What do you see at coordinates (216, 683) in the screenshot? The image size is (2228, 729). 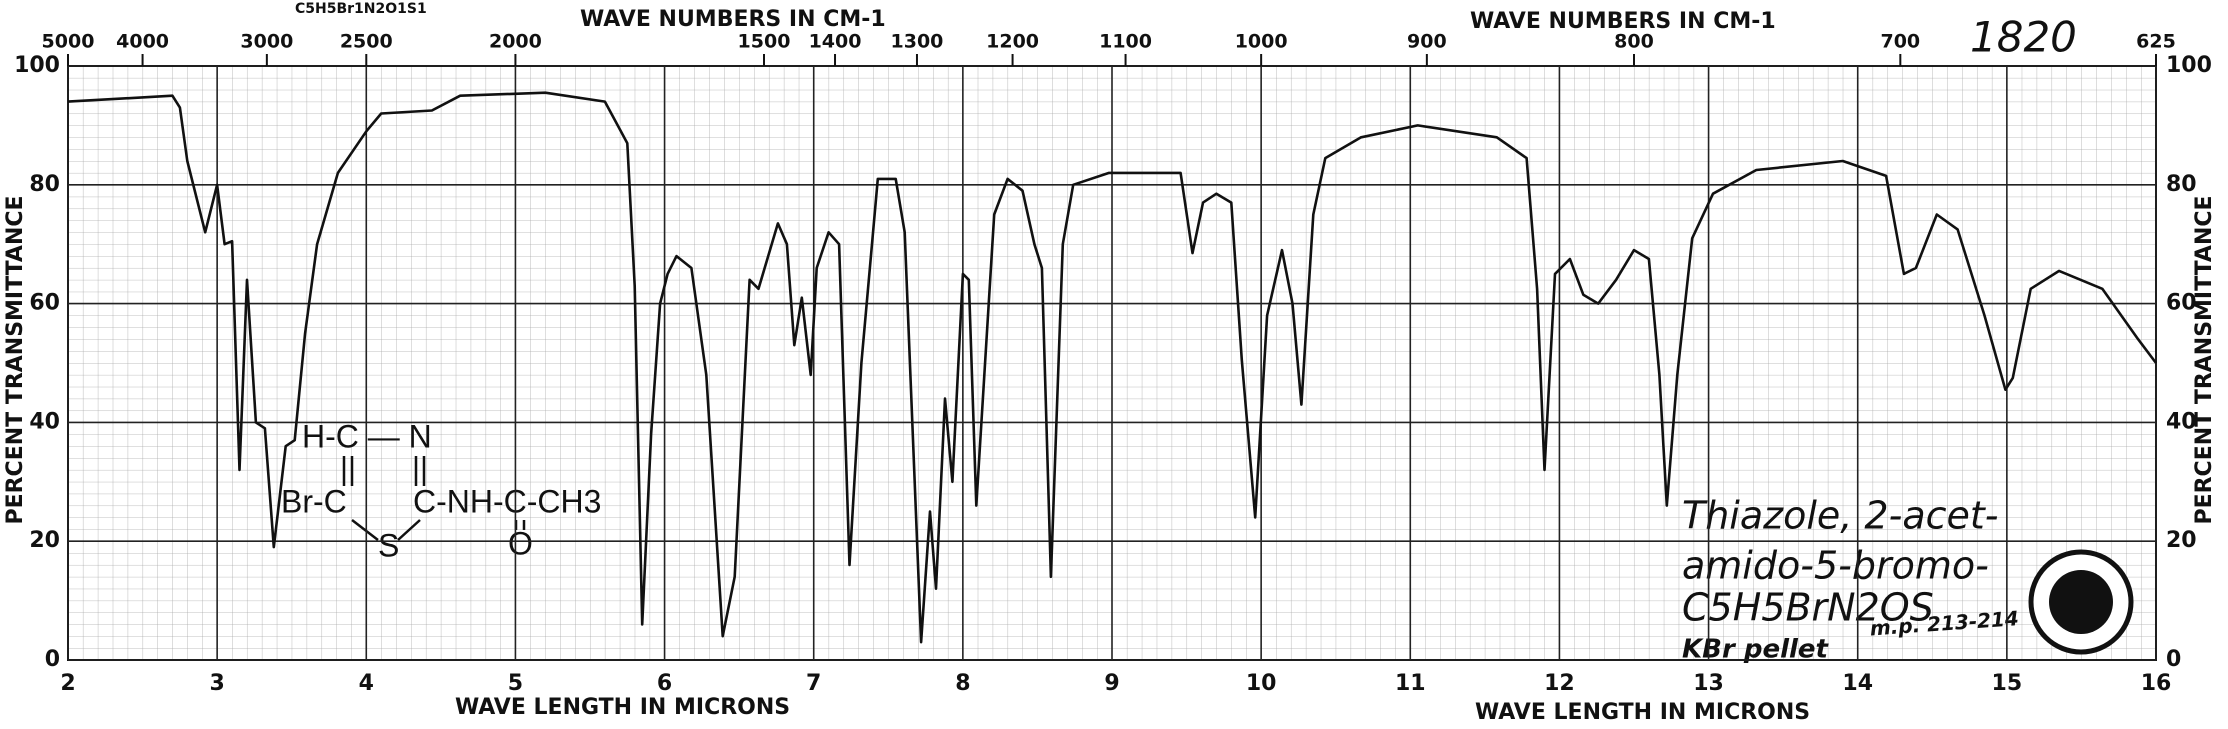 I see `x-tick-label: 3` at bounding box center [216, 683].